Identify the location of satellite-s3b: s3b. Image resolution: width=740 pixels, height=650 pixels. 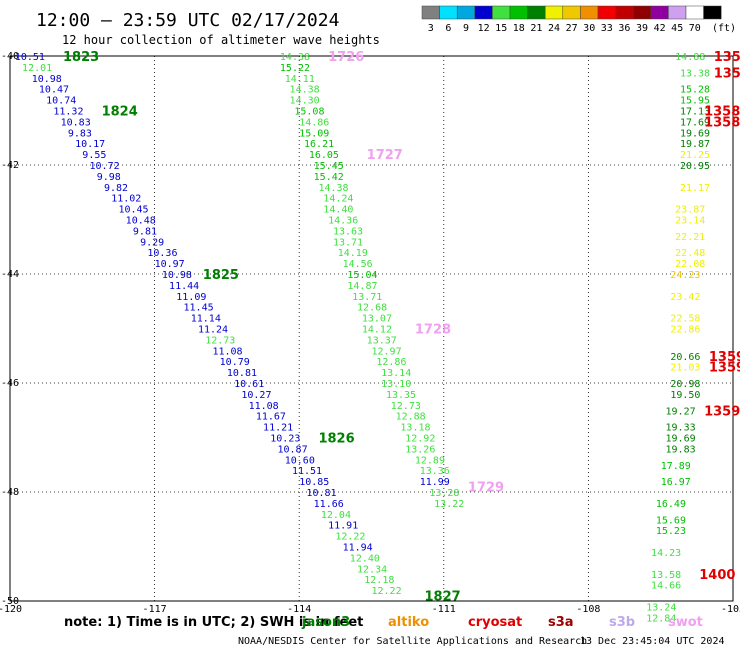
(622, 622).